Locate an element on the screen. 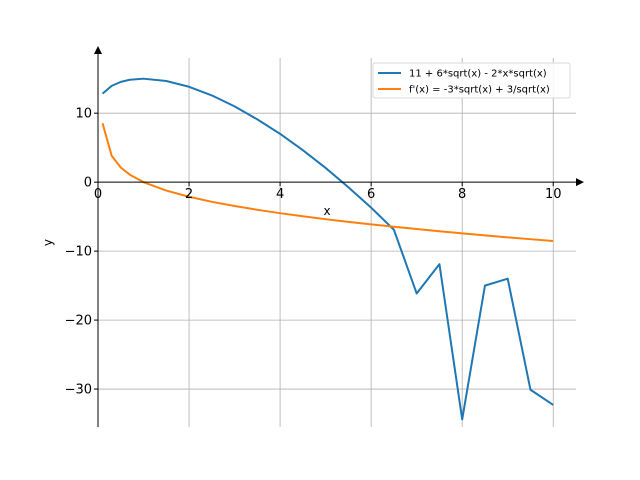 The width and height of the screenshot is (640, 480). y-tick-label: −20 is located at coordinates (78, 321).